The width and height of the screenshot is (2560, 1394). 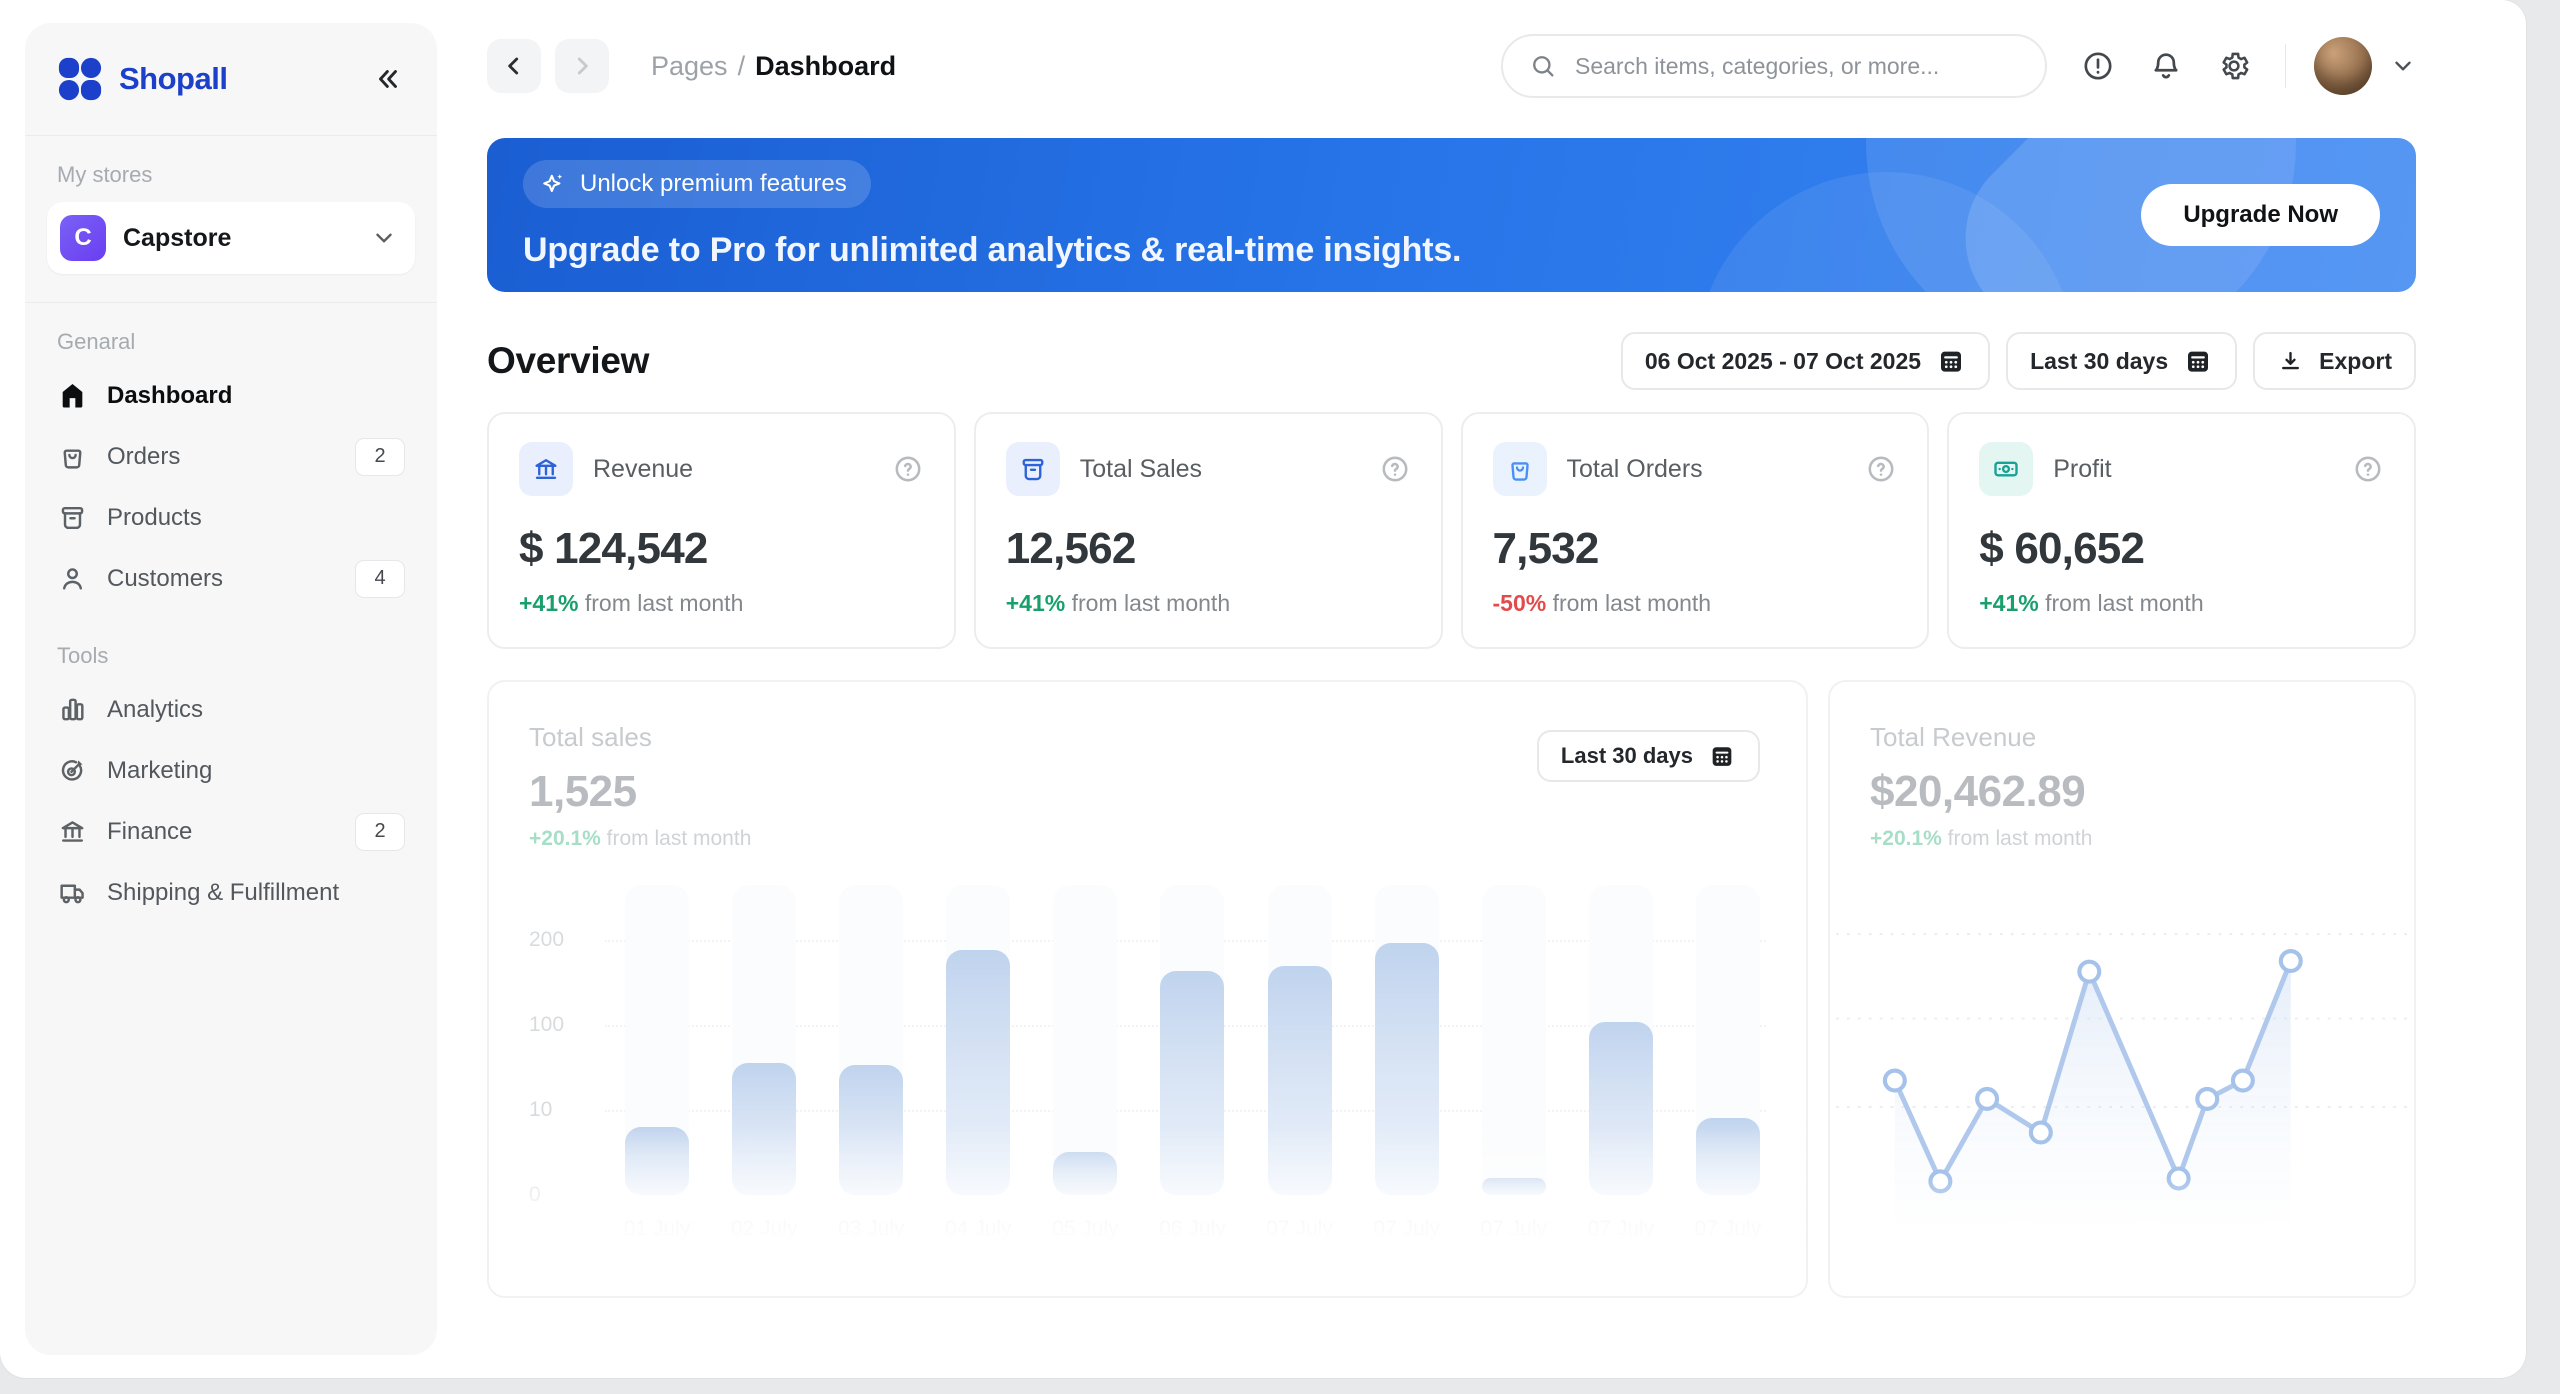 What do you see at coordinates (1648, 756) in the screenshot?
I see `chart-period-selector: Last 30 days` at bounding box center [1648, 756].